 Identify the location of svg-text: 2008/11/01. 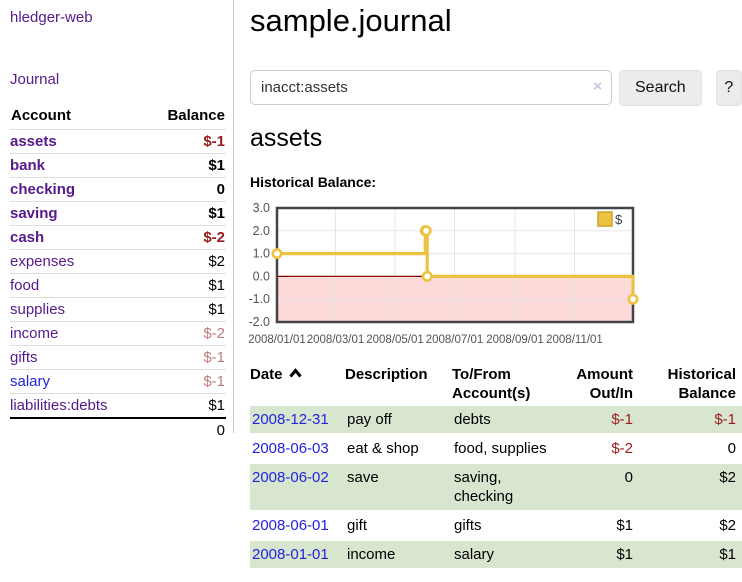
(574, 340).